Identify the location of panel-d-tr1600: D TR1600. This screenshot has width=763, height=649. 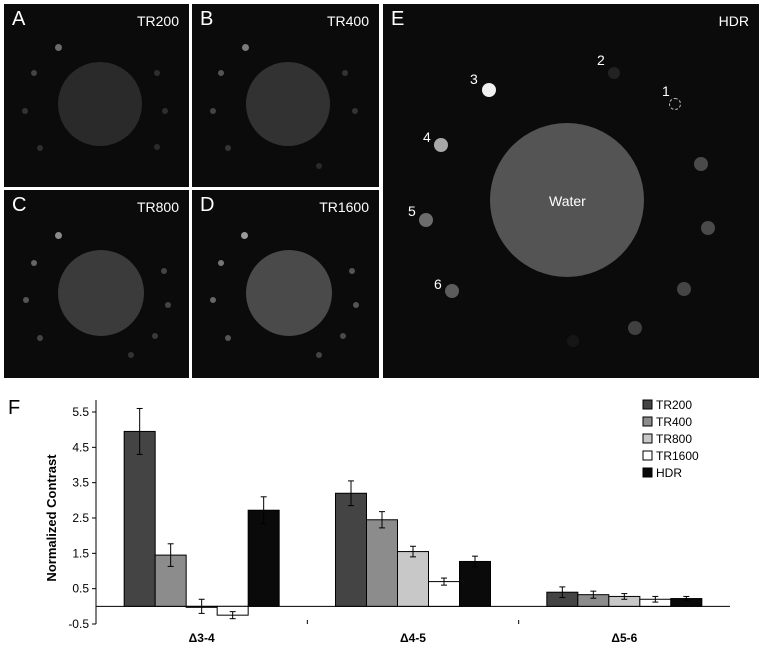
(285, 284).